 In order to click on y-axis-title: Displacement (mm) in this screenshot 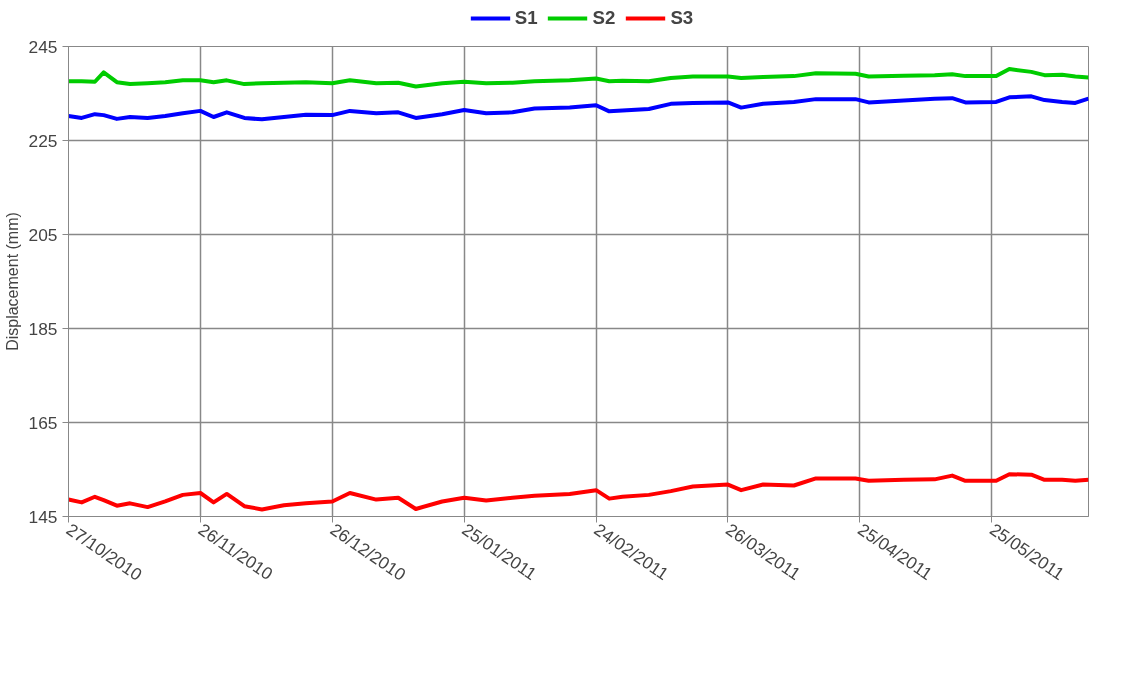, I will do `click(12, 281)`.